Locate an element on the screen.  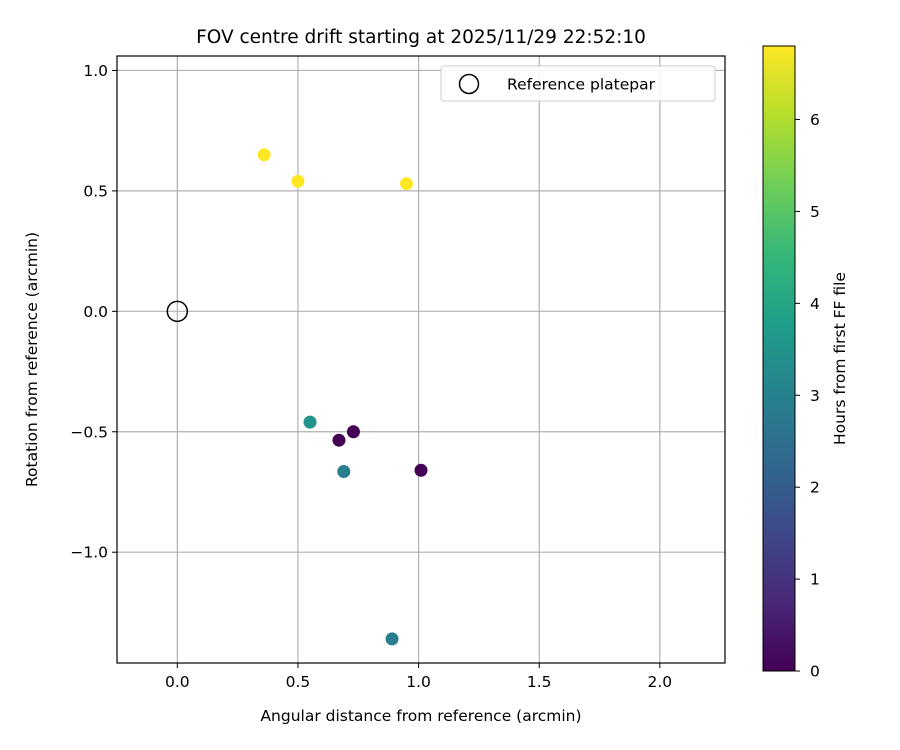
y-tick-label: −1.0 is located at coordinates (89, 553).